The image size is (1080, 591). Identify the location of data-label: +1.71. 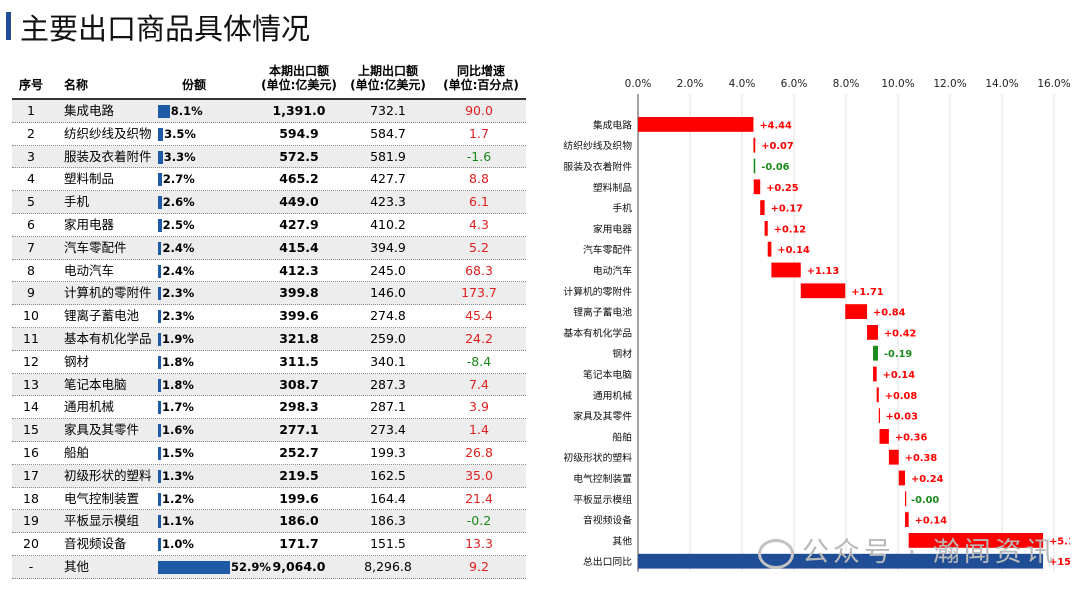
(867, 292).